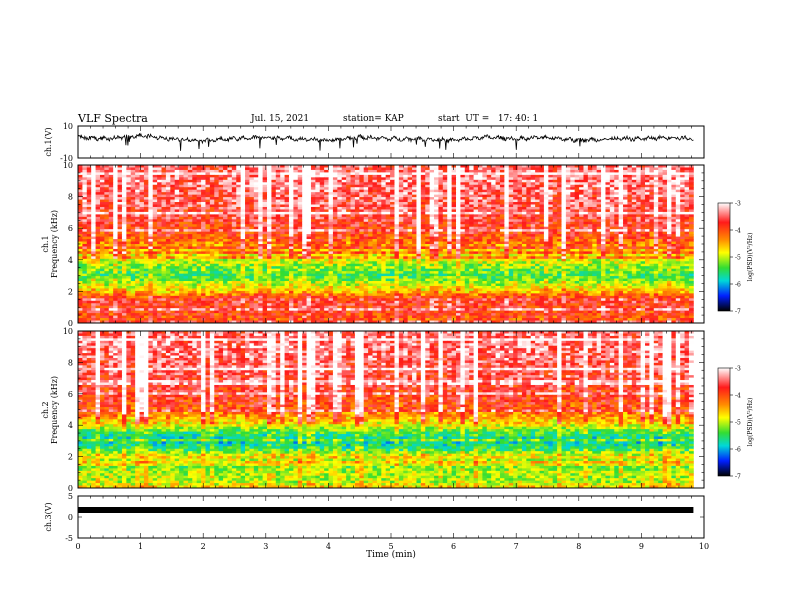  Describe the element at coordinates (750, 257) in the screenshot. I see `ch1-colorbar-label: log(PSD)(V²/Hz)` at that location.